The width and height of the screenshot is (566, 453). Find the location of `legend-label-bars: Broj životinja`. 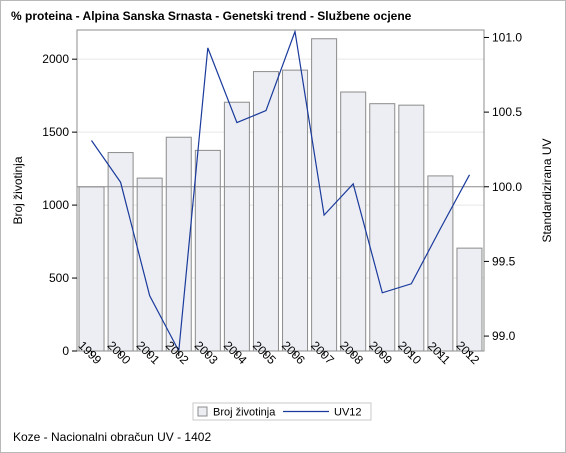

legend-label-bars: Broj životinja is located at coordinates (244, 413).